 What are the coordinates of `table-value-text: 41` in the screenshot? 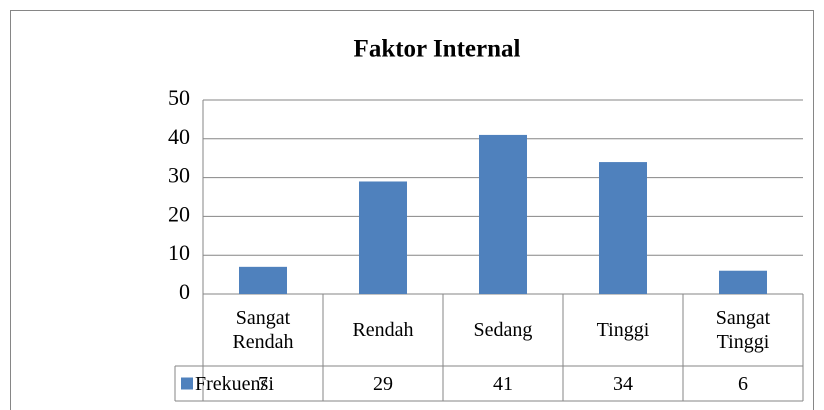 It's located at (503, 383).